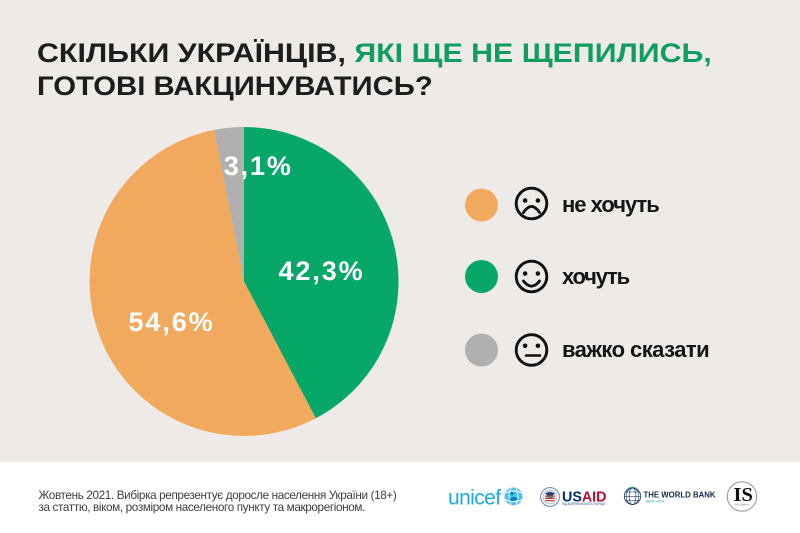  What do you see at coordinates (585, 504) in the screenshot?
I see `svg-text: ВІД АМЕРИКАНСЬКОГО НАРОДУ` at bounding box center [585, 504].